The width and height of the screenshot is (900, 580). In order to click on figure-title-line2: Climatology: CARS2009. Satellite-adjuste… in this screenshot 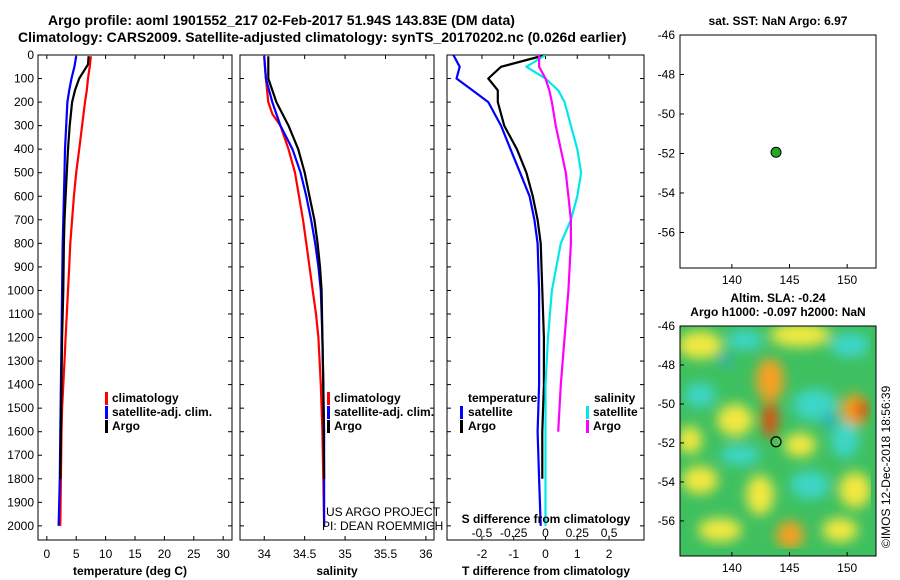, I will do `click(322, 37)`.